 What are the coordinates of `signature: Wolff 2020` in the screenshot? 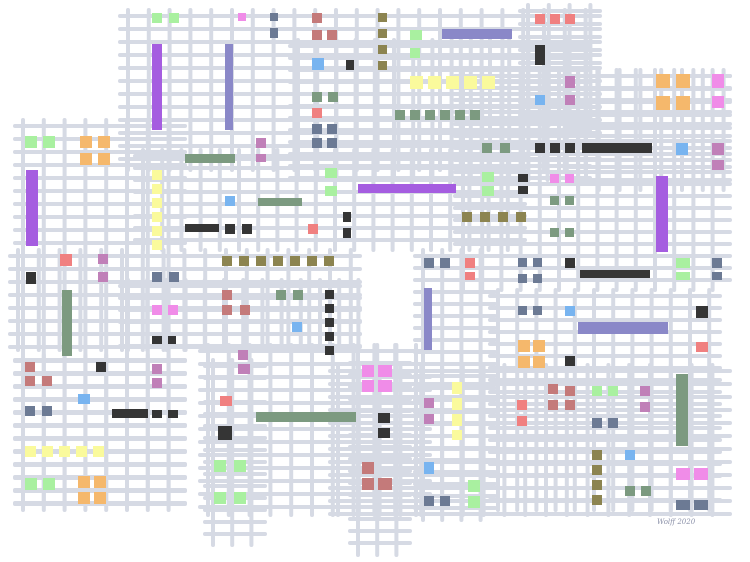 It's located at (676, 522).